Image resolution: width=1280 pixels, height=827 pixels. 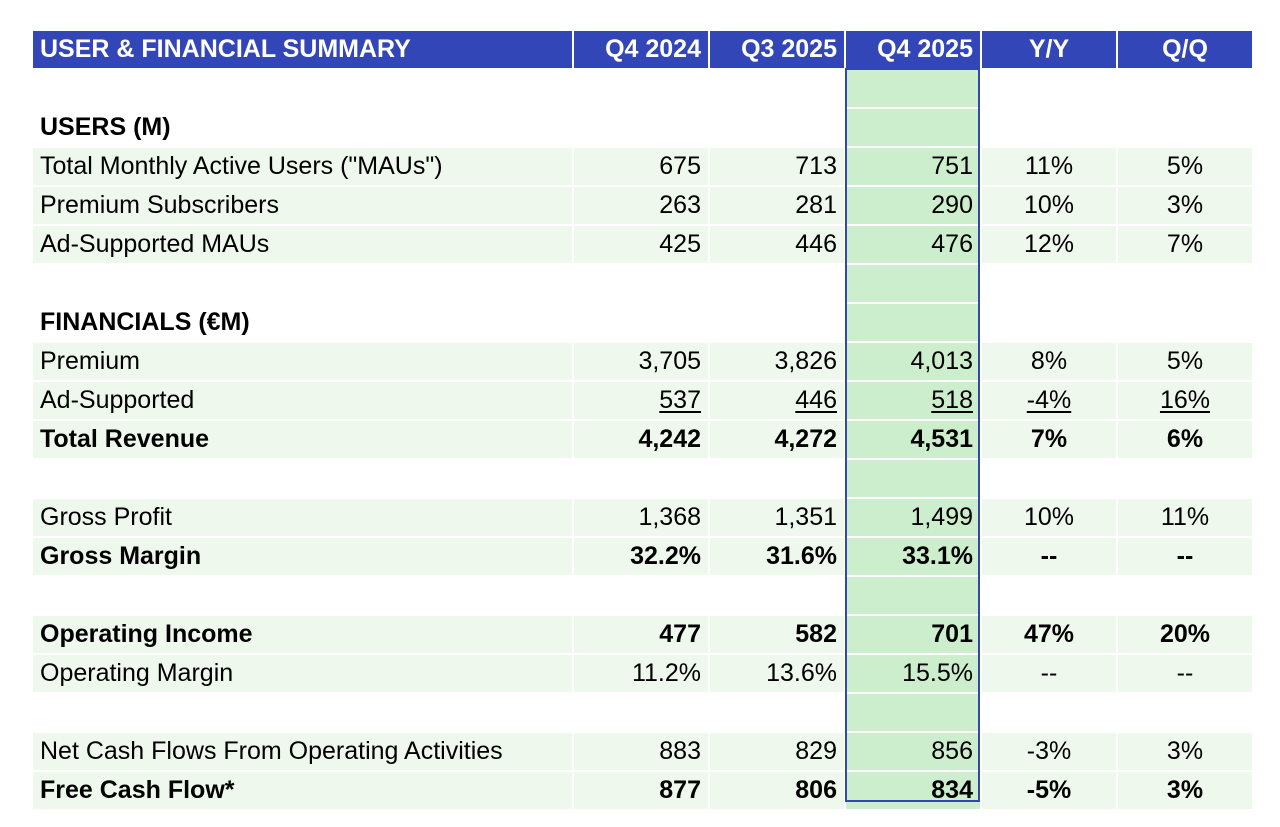 I want to click on value-cell-q3-2025: 281, so click(x=777, y=205).